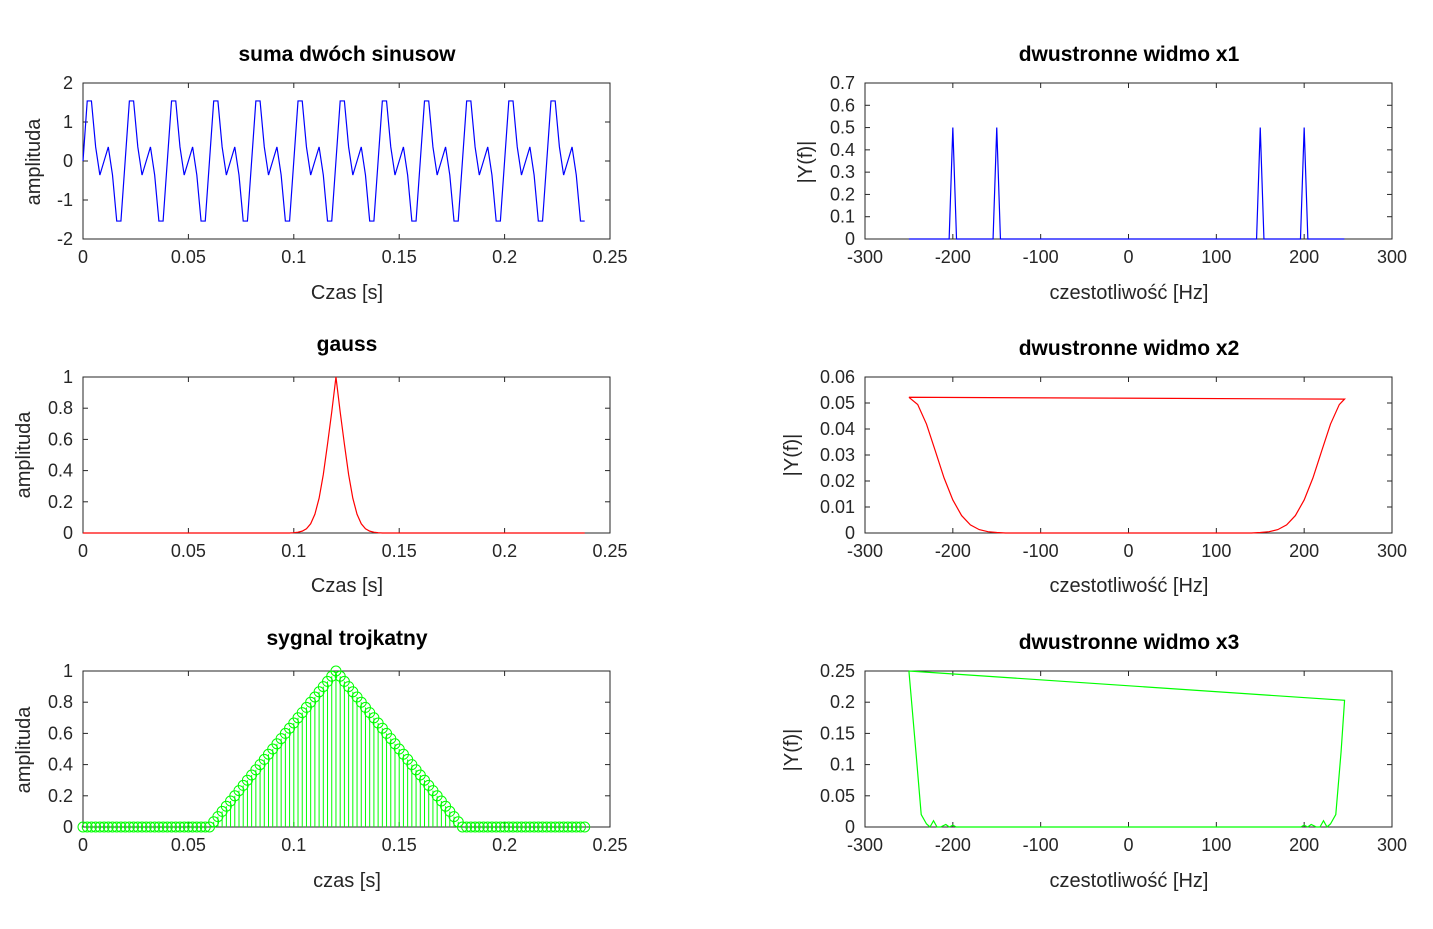  What do you see at coordinates (865, 551) in the screenshot?
I see `x-tick-label: -300` at bounding box center [865, 551].